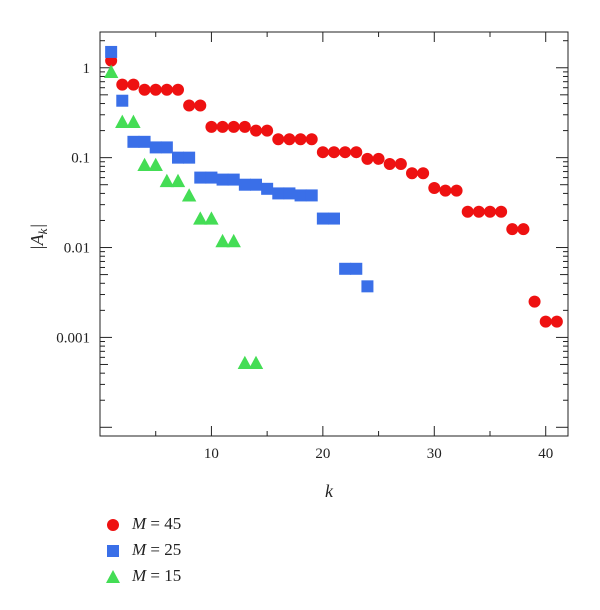  What do you see at coordinates (157, 549) in the screenshot?
I see `legend-label: M = 25` at bounding box center [157, 549].